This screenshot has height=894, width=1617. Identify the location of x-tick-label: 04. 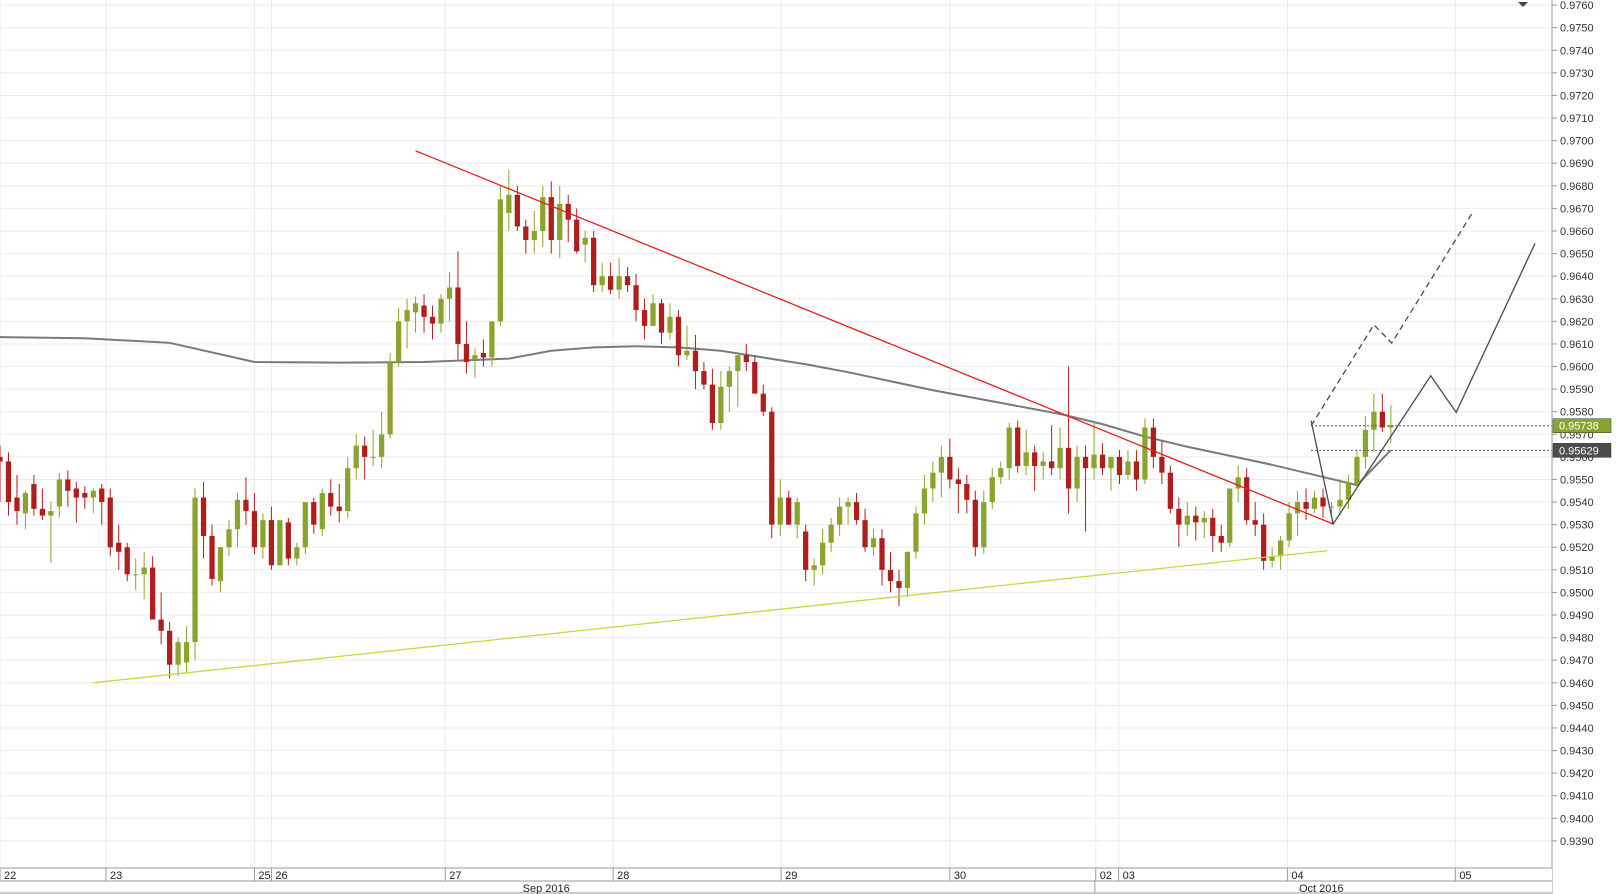
(1297, 876).